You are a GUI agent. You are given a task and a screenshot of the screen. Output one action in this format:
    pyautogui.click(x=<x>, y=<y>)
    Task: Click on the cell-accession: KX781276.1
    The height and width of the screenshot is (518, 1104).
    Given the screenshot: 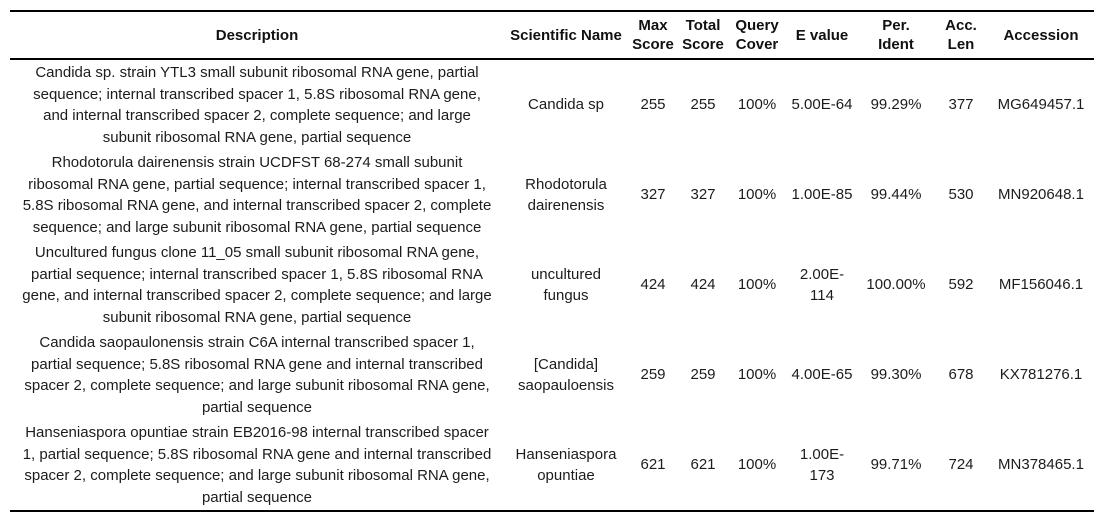 What is the action you would take?
    pyautogui.click(x=1041, y=375)
    